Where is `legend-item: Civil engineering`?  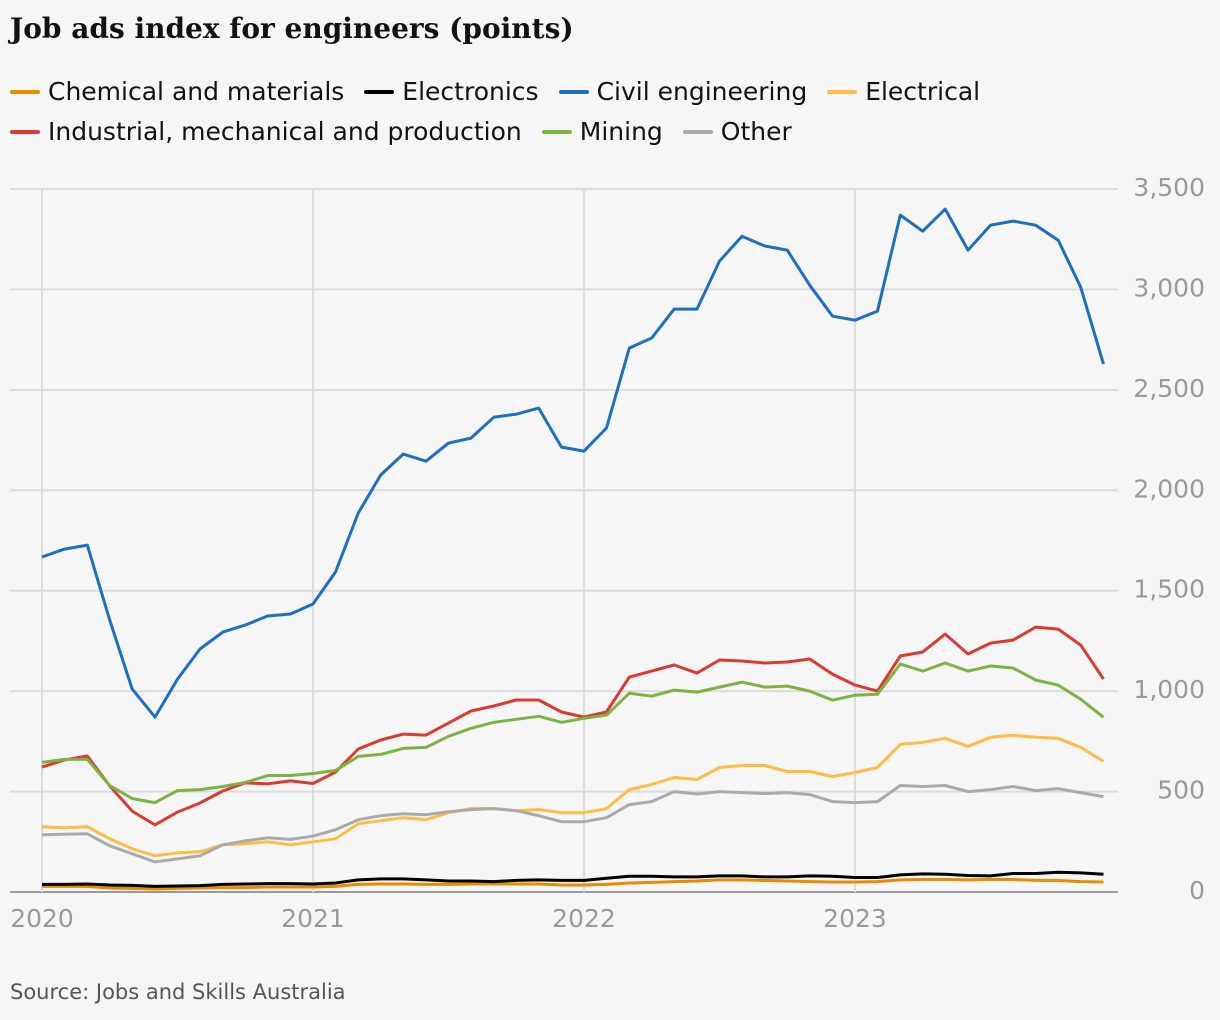 legend-item: Civil engineering is located at coordinates (683, 92).